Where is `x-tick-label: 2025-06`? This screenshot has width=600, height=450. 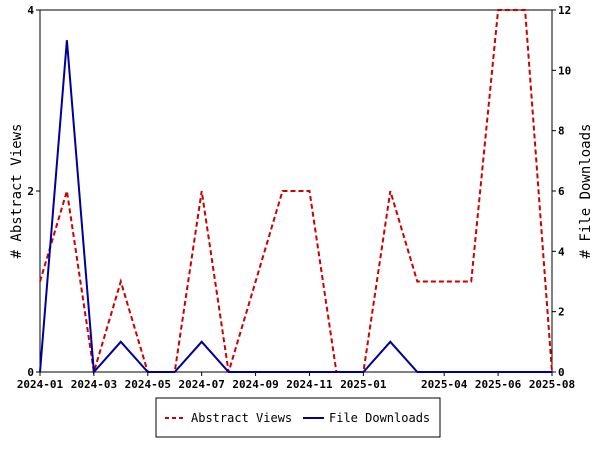 x-tick-label: 2025-06 is located at coordinates (498, 384).